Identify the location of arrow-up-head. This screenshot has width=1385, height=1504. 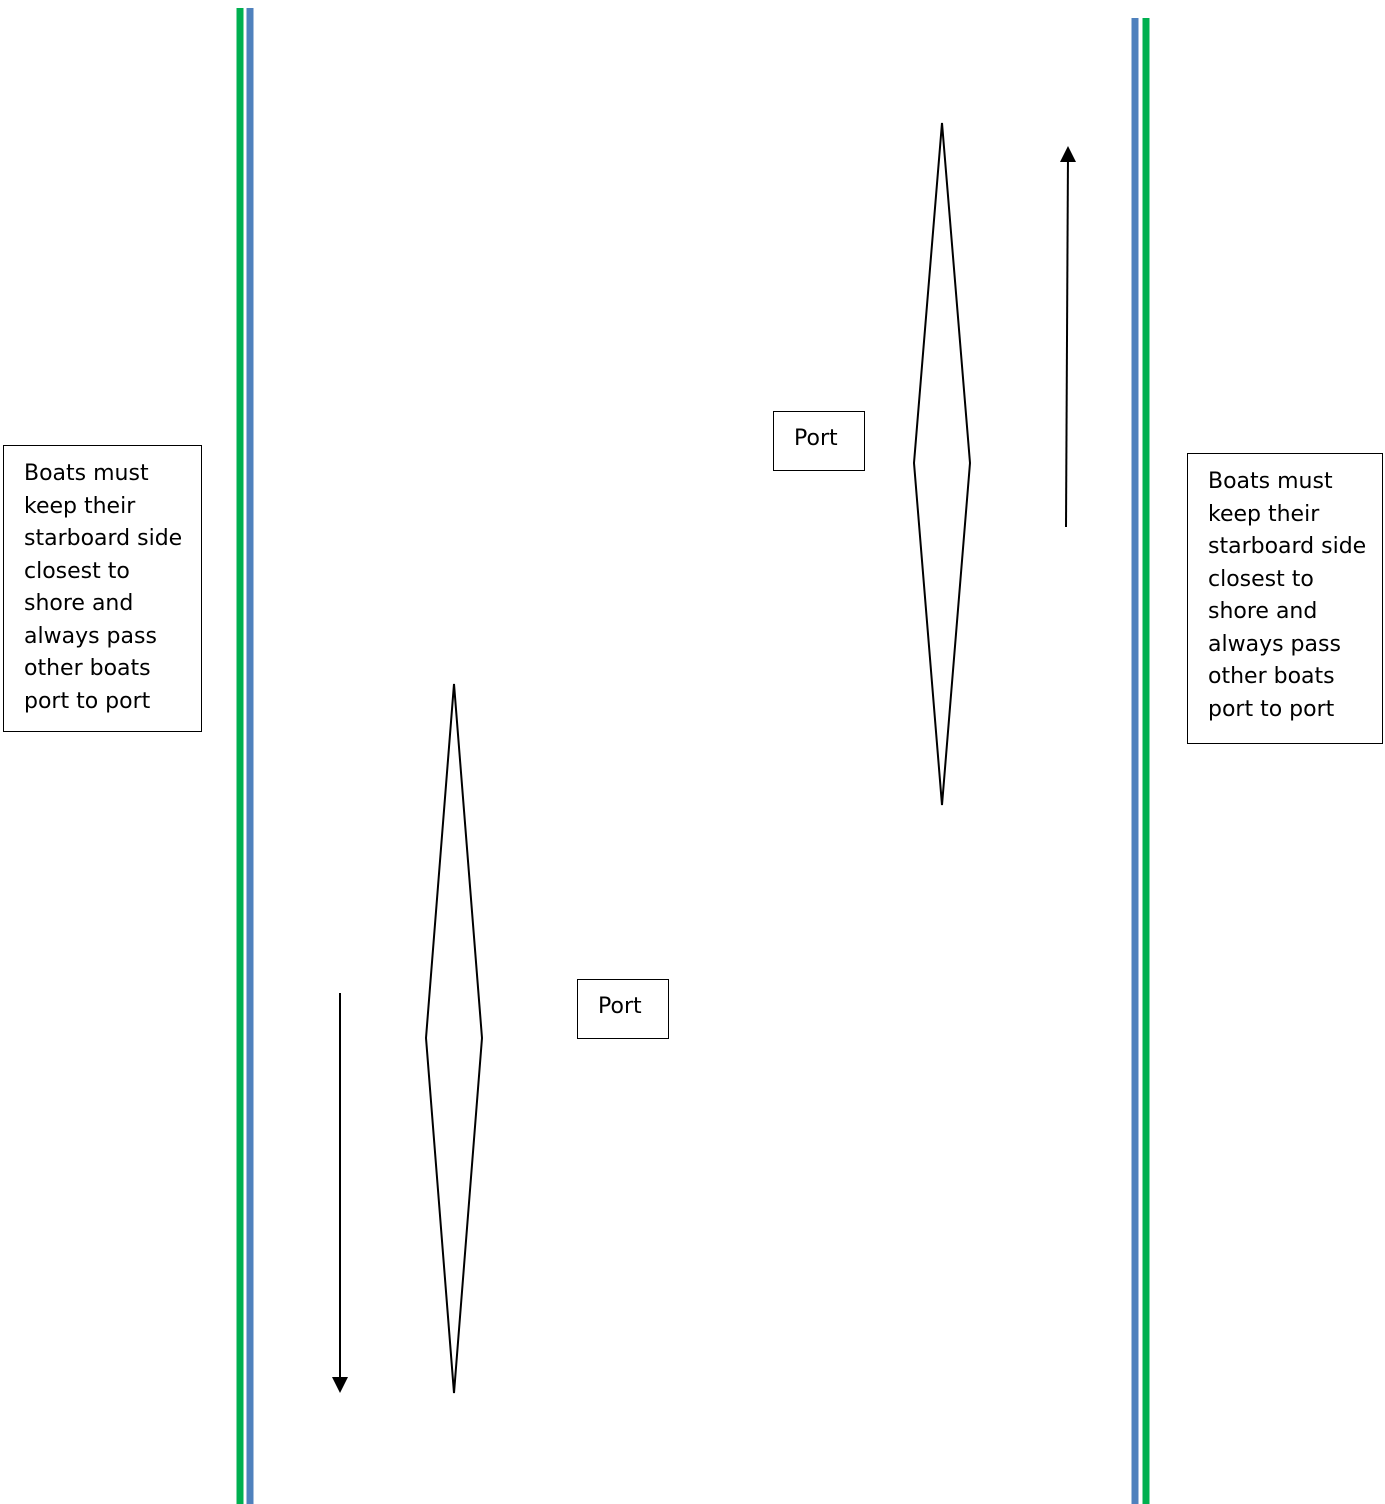
(1068, 154).